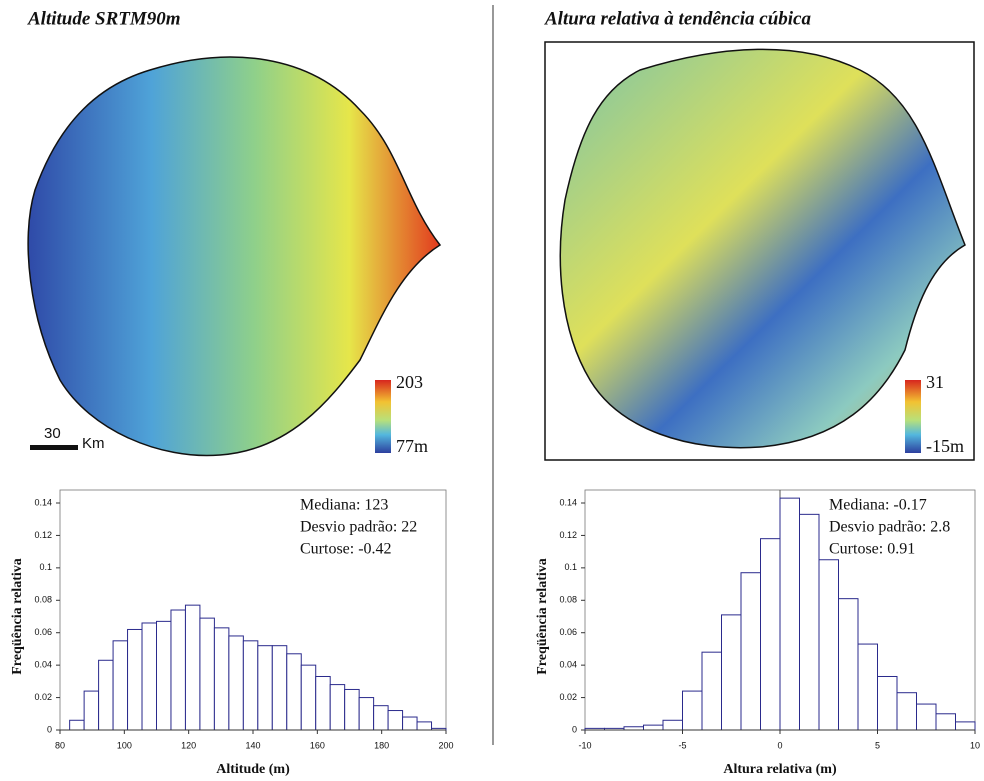  Describe the element at coordinates (412, 446) in the screenshot. I see `legend-min: 77m` at that location.